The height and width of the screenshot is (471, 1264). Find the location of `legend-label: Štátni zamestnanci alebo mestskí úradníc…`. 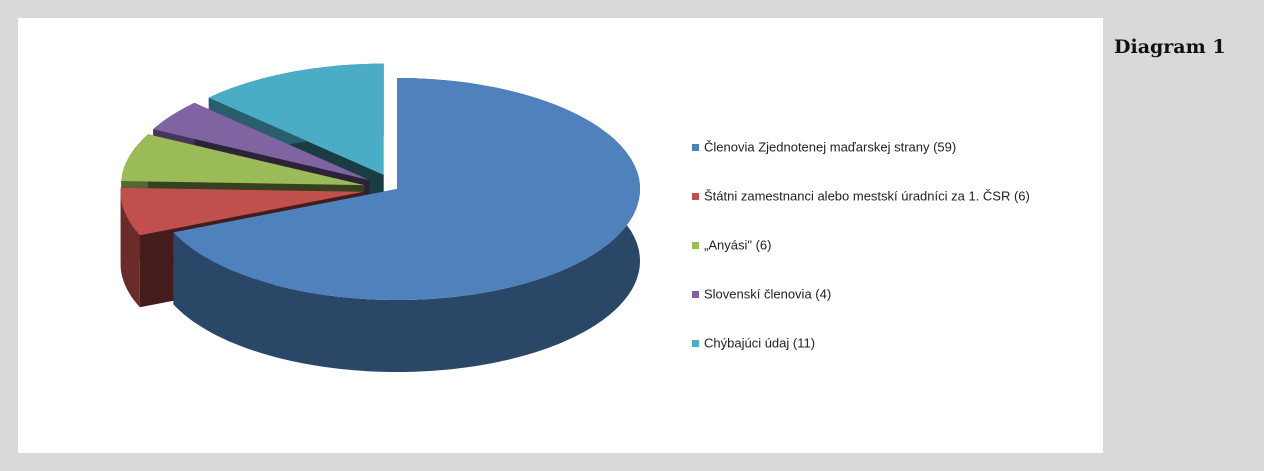

legend-label: Štátni zamestnanci alebo mestskí úradníc… is located at coordinates (867, 195).